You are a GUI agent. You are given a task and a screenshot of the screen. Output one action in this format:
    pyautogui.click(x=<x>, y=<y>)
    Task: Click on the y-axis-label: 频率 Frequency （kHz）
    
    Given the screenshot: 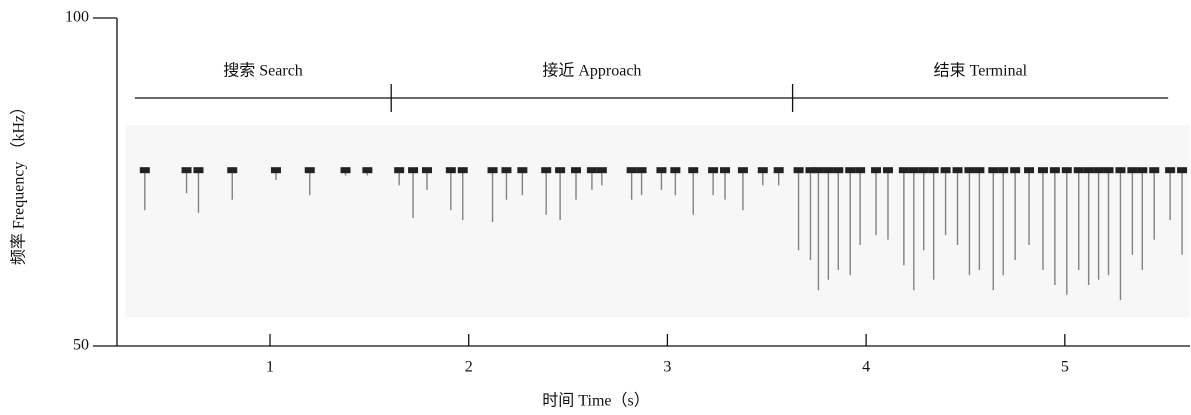 What is the action you would take?
    pyautogui.click(x=19, y=182)
    